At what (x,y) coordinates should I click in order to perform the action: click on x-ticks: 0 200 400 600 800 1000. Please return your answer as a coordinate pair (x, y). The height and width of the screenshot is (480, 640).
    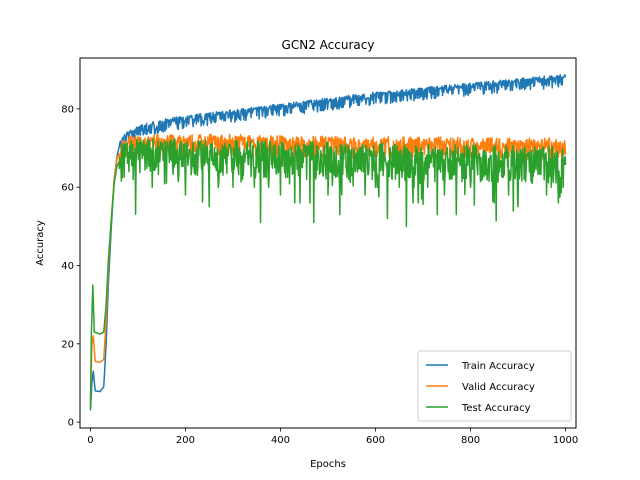
    Looking at the image, I should click on (332, 437).